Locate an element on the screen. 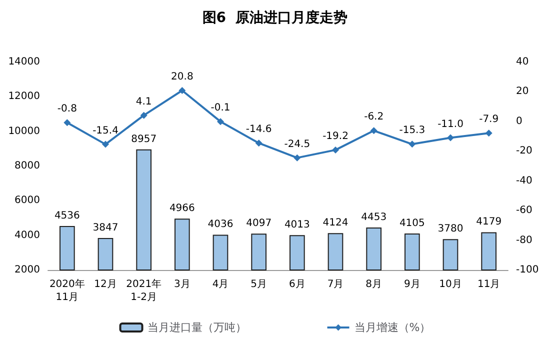 This screenshot has height=342, width=550. data-label: -19.2 is located at coordinates (335, 136).